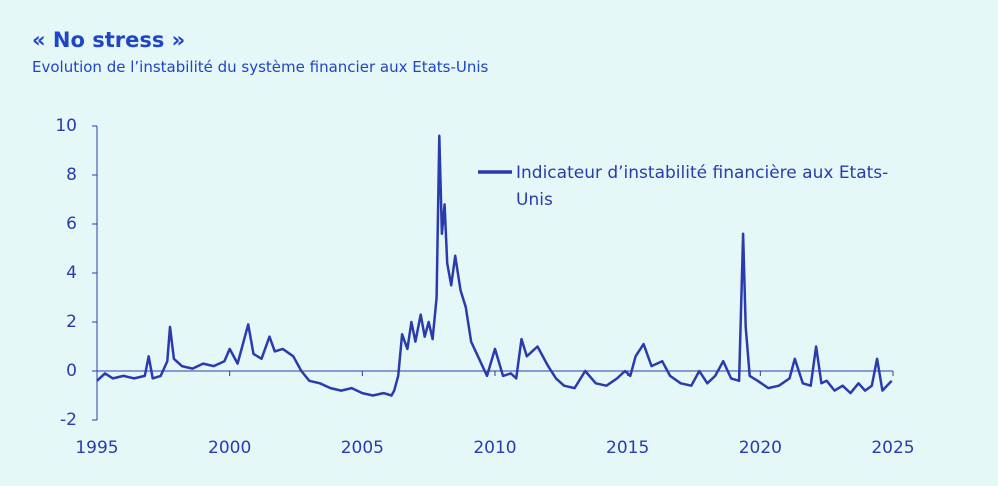  I want to click on x-tick-label: 2010, so click(494, 448).